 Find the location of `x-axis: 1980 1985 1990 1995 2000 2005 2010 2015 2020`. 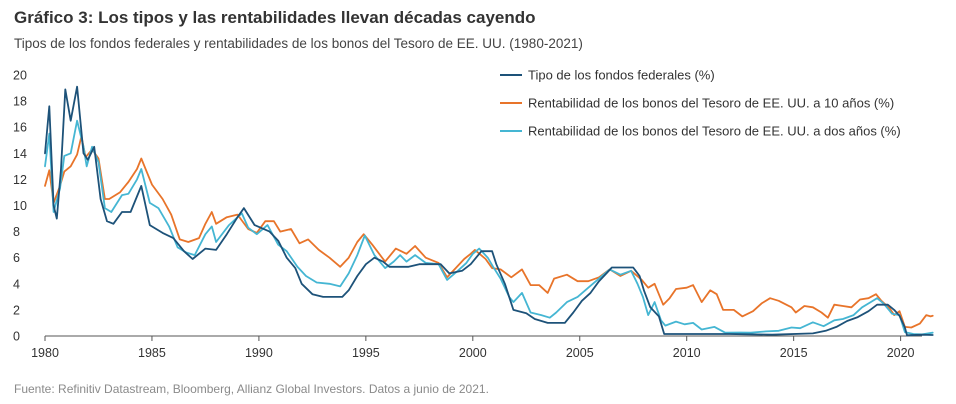

x-axis: 1980 1985 1990 1995 2000 2005 2010 2015 2020 is located at coordinates (476, 347).